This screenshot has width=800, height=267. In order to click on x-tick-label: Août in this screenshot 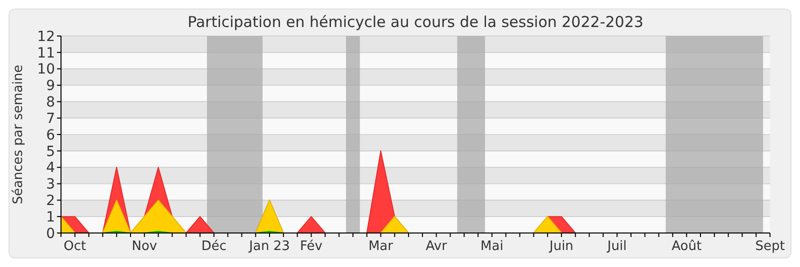, I will do `click(687, 246)`.